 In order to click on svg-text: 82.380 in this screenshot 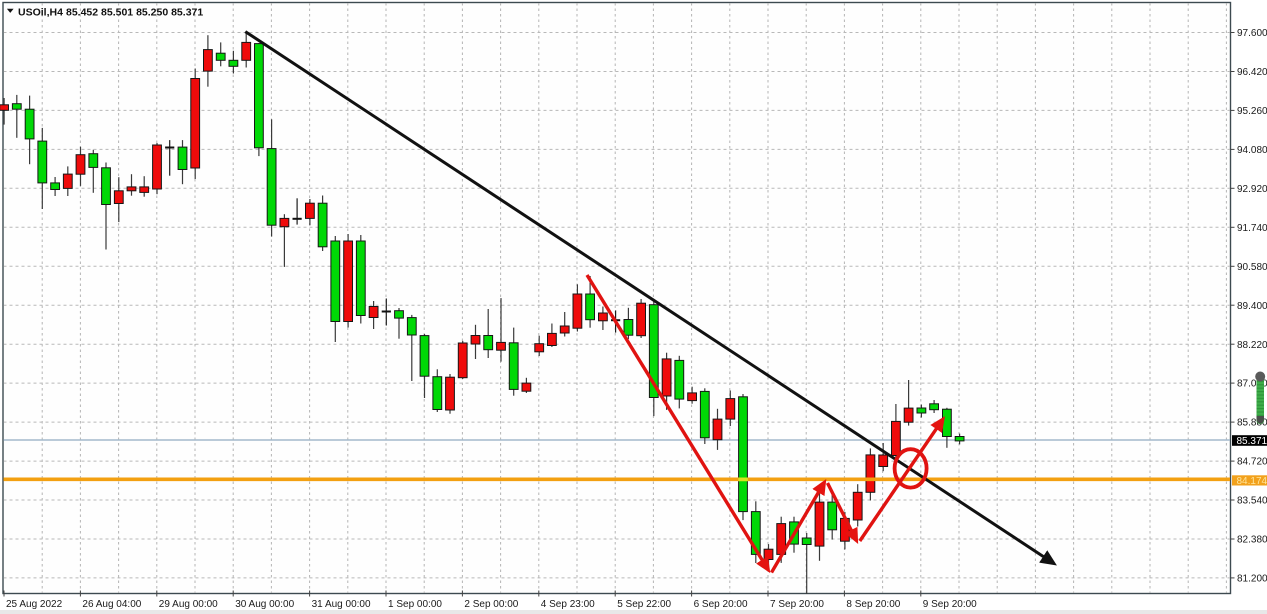, I will do `click(1252, 540)`.